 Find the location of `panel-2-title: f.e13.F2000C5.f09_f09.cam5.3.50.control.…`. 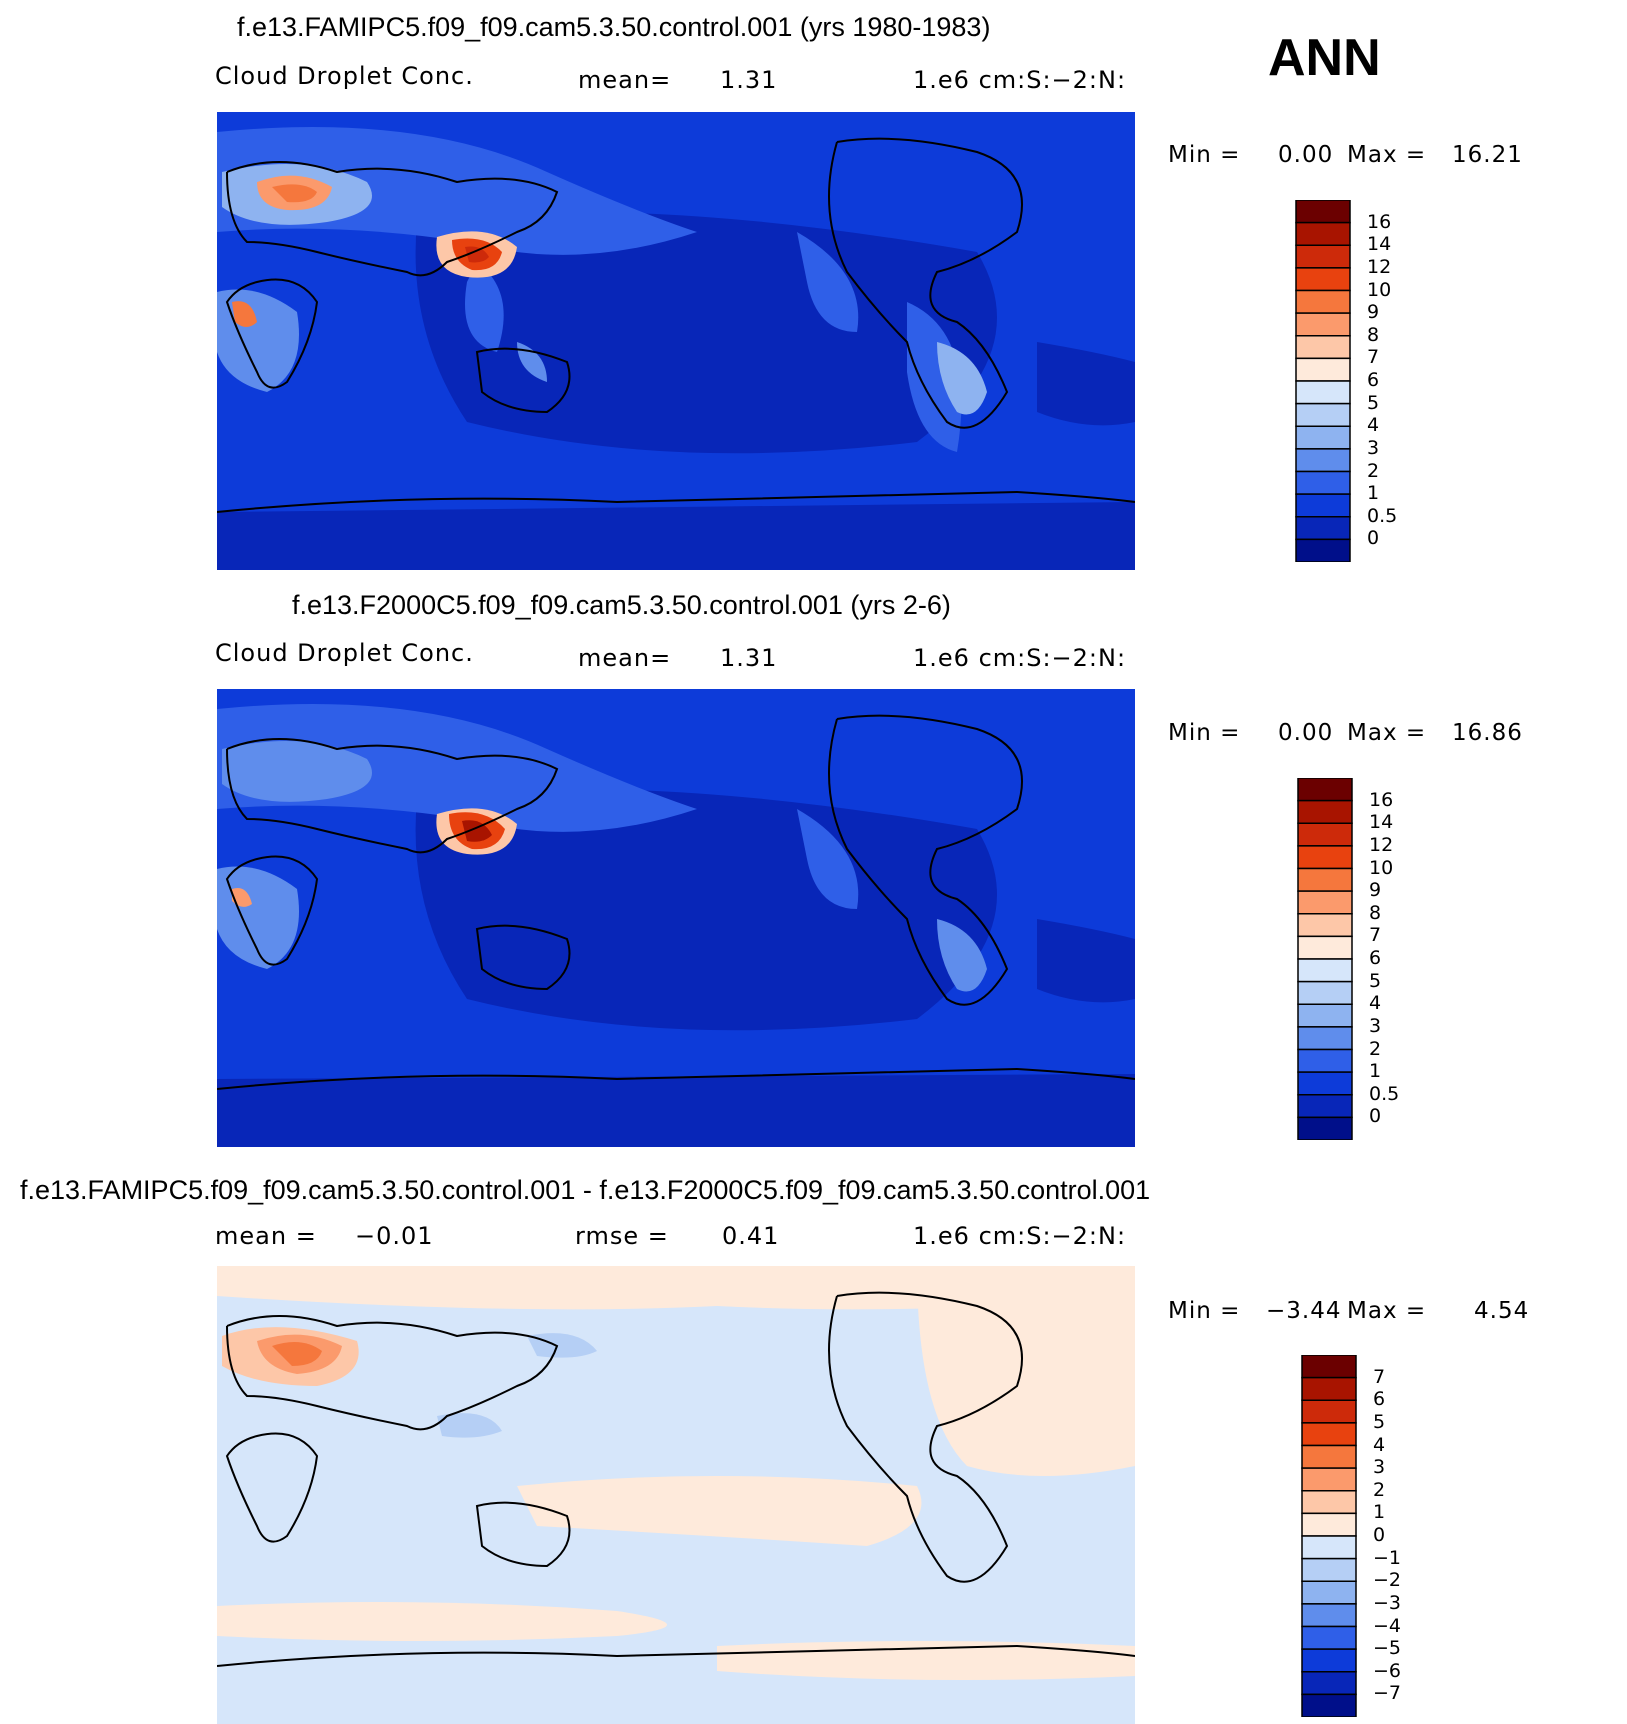

panel-2-title: f.e13.F2000C5.f09_f09.cam5.3.50.control.… is located at coordinates (621, 605).